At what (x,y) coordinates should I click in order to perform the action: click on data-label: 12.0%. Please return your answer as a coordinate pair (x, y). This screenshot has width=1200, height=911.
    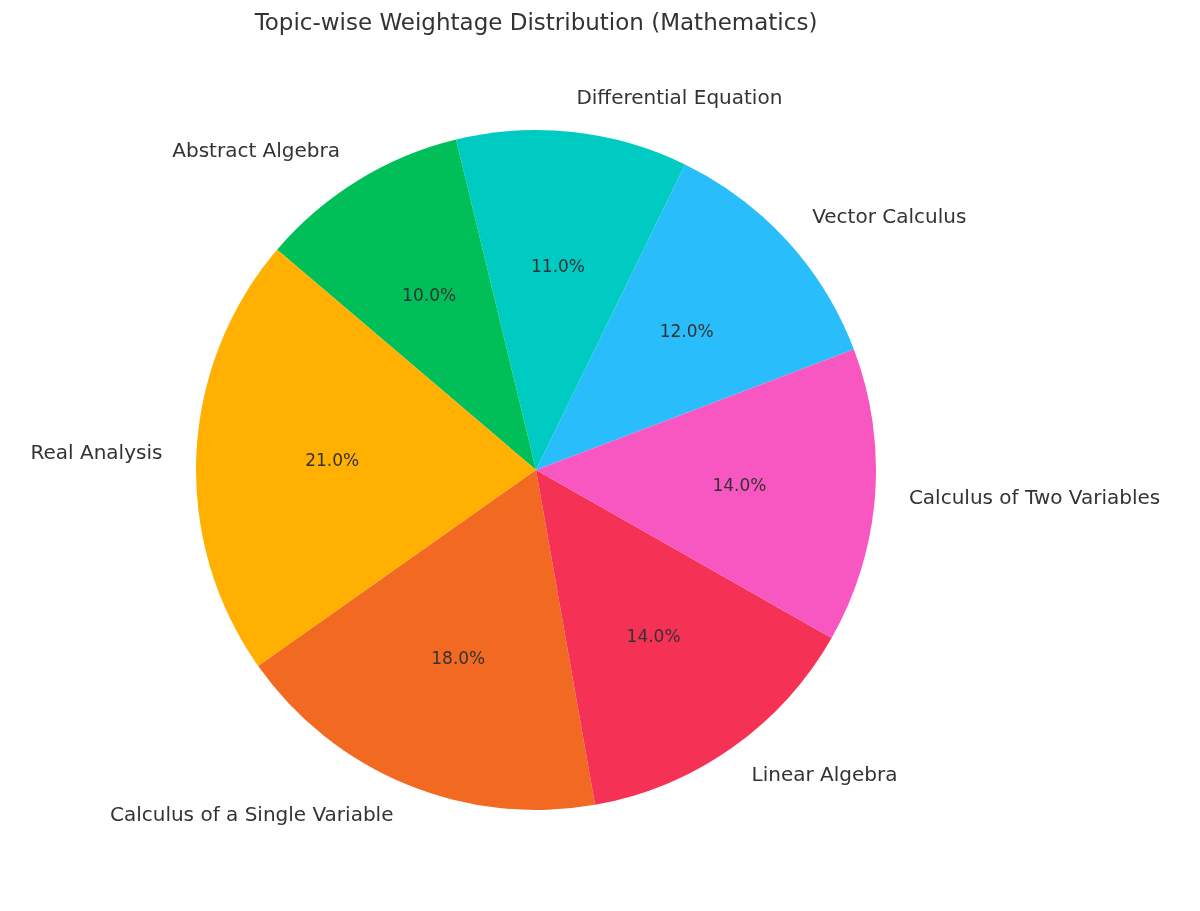
    Looking at the image, I should click on (686, 331).